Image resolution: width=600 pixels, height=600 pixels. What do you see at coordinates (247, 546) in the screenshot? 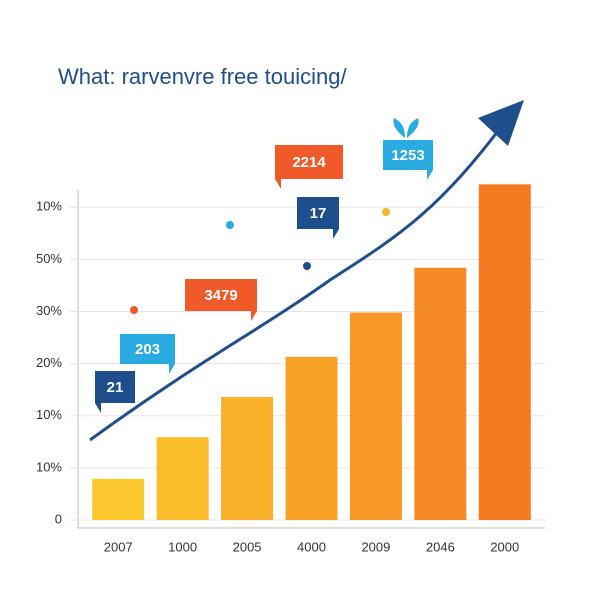
I see `x-tick-label: 2005` at bounding box center [247, 546].